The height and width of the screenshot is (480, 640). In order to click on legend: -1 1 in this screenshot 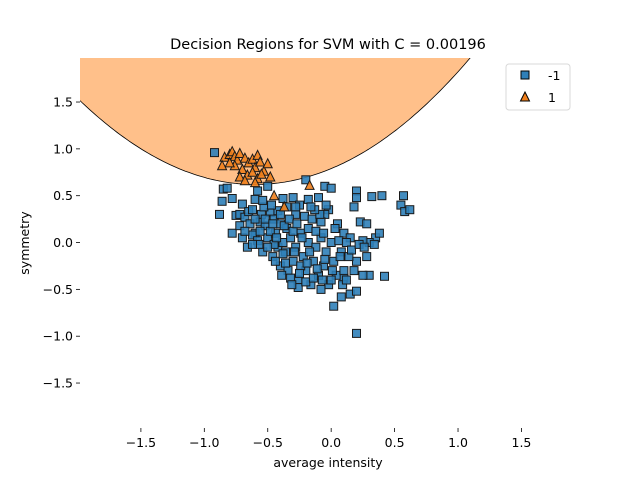, I will do `click(538, 87)`.